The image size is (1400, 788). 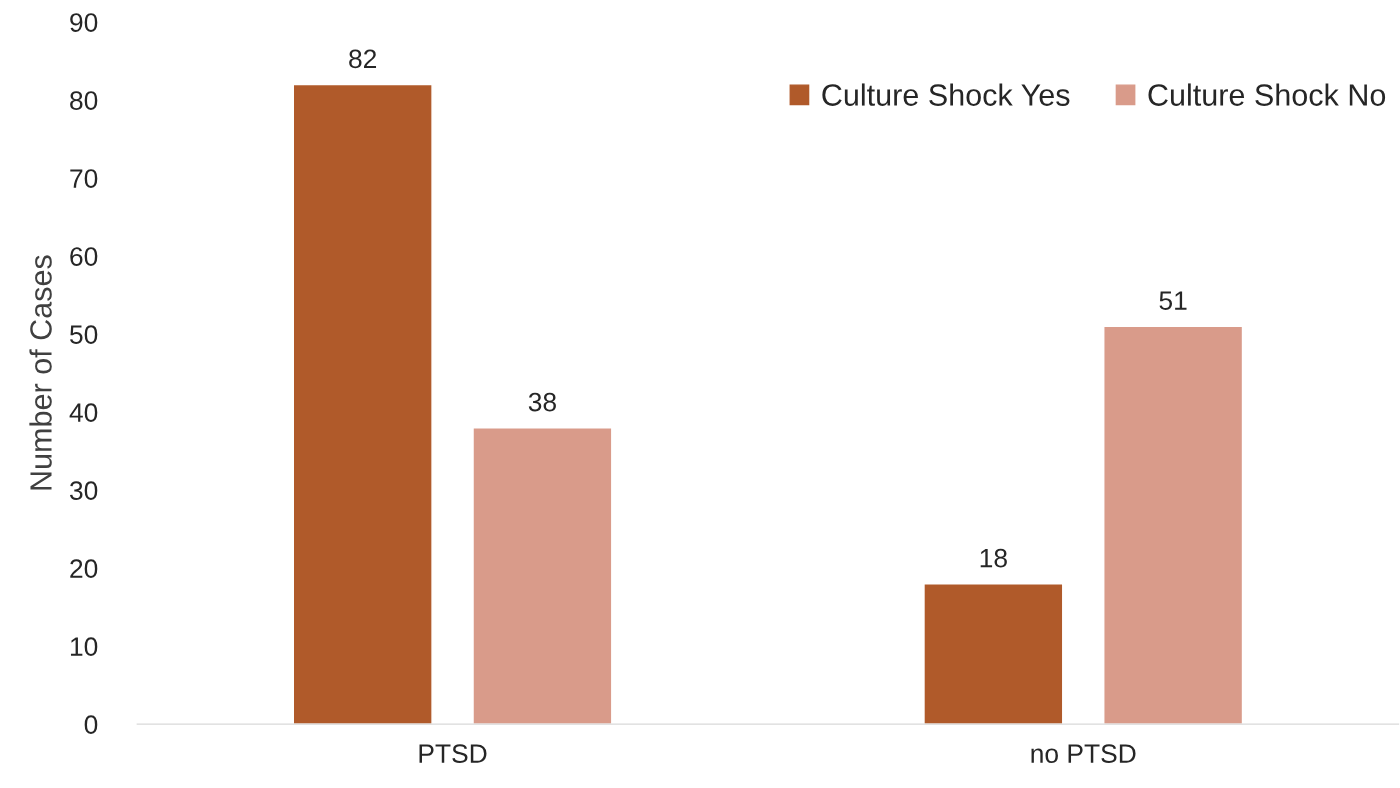 What do you see at coordinates (84, 100) in the screenshot?
I see `y-tick-label: 80` at bounding box center [84, 100].